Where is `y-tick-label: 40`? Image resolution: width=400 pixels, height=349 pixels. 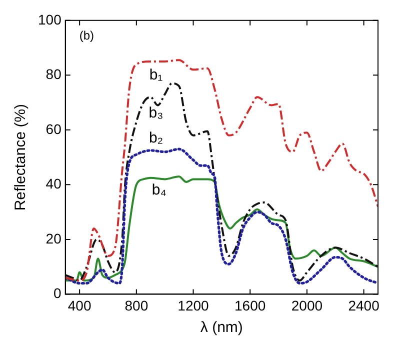 y-tick-label: 40 is located at coordinates (54, 184).